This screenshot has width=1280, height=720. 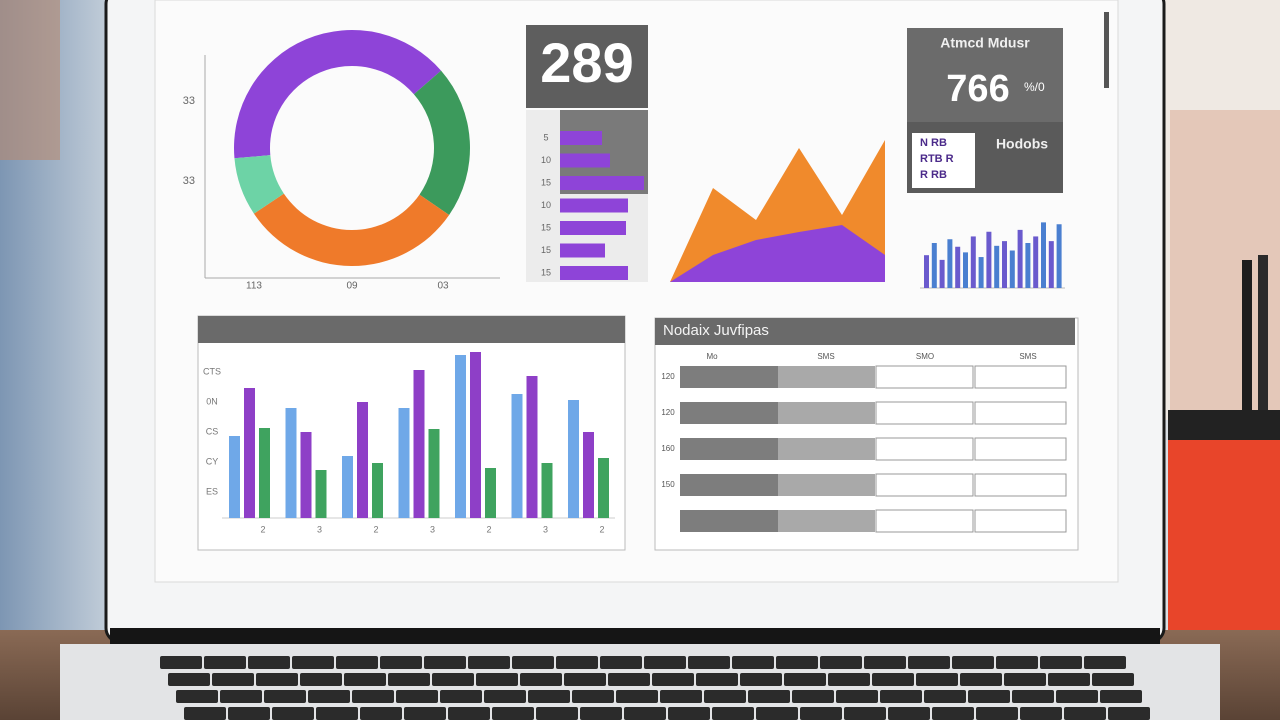 What do you see at coordinates (716, 330) in the screenshot?
I see `table-title: Nodaix Juvfipas` at bounding box center [716, 330].